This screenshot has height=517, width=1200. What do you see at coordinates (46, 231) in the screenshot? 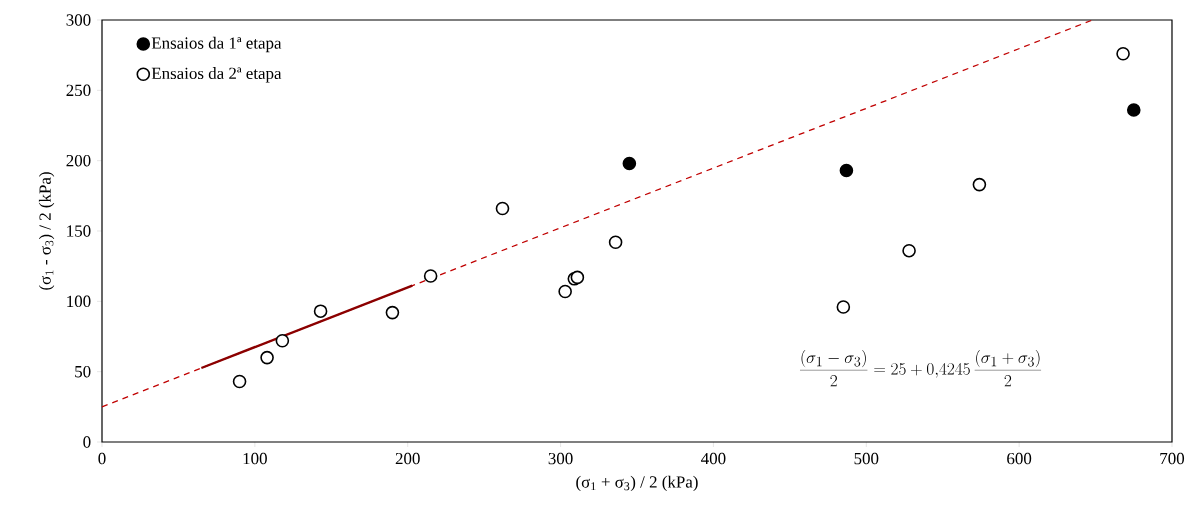
I see `y-axis-title: (σ$_{1}$ - σ$_{3}$) / 2 (kPa)` at bounding box center [46, 231].